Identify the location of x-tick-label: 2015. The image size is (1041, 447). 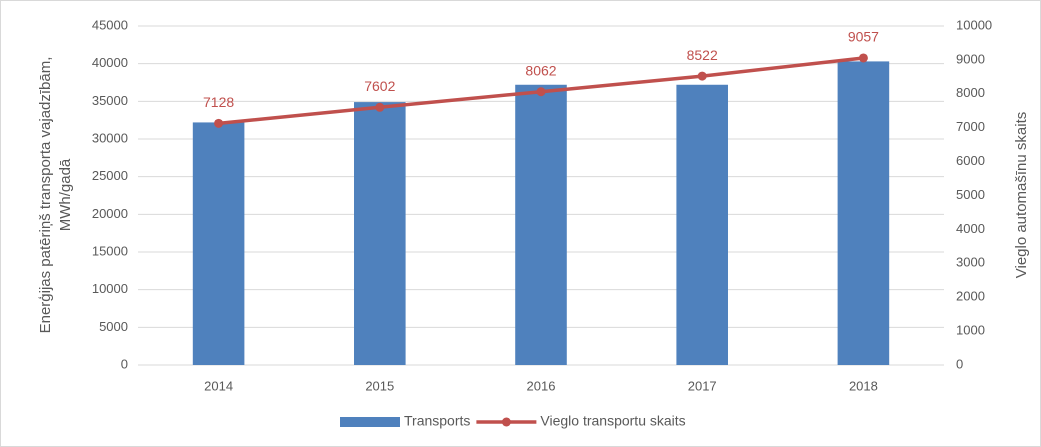
(379, 385).